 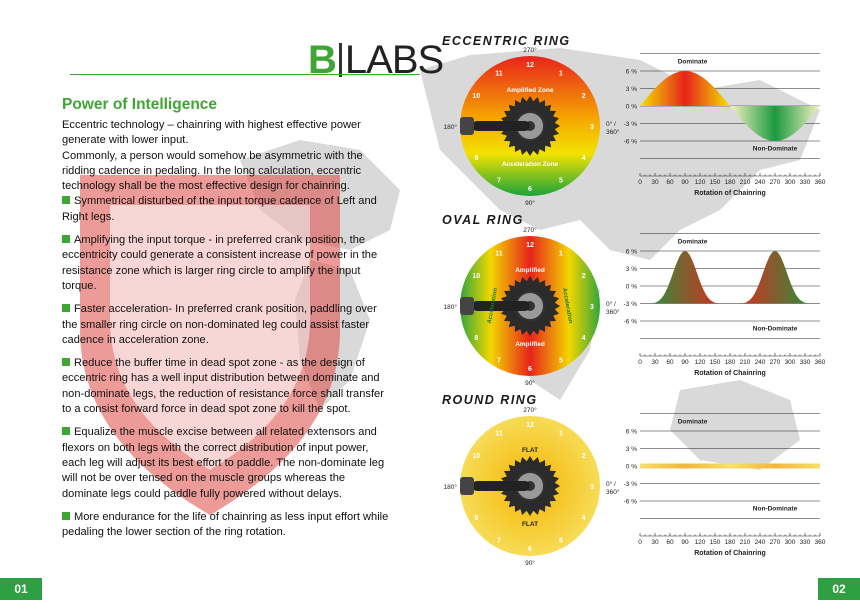 What do you see at coordinates (613, 492) in the screenshot?
I see `degree-label-right-2: 360°` at bounding box center [613, 492].